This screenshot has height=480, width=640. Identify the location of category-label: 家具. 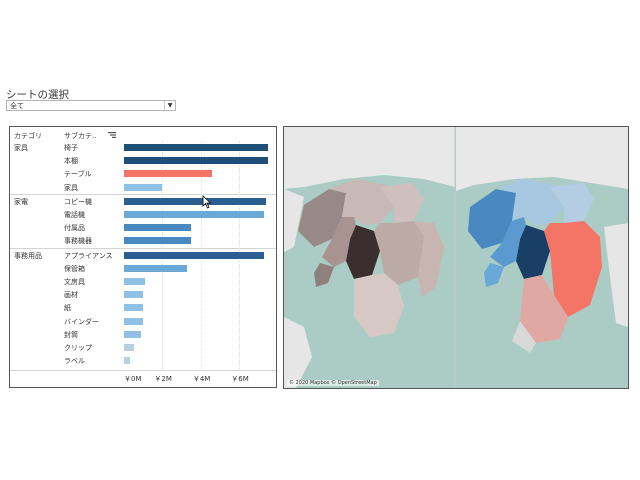
(21, 148).